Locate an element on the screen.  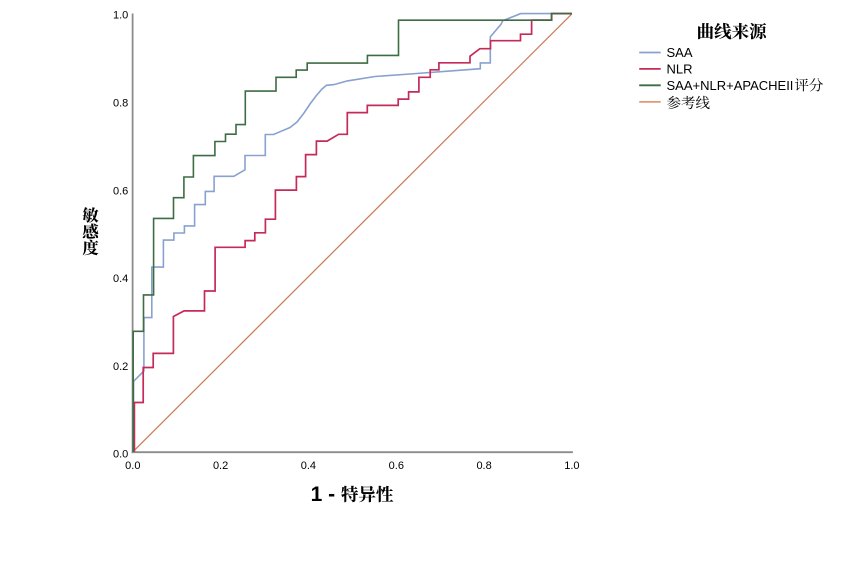
svg-text: SAA+NLR+APACHEII is located at coordinates (730, 85).